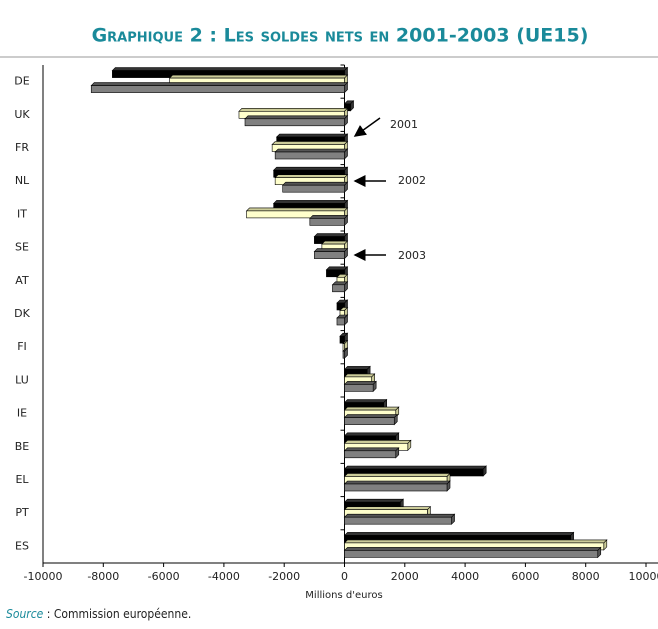 This screenshot has height=629, width=658. Describe the element at coordinates (22, 313) in the screenshot. I see `y-tick-label: DK` at that location.